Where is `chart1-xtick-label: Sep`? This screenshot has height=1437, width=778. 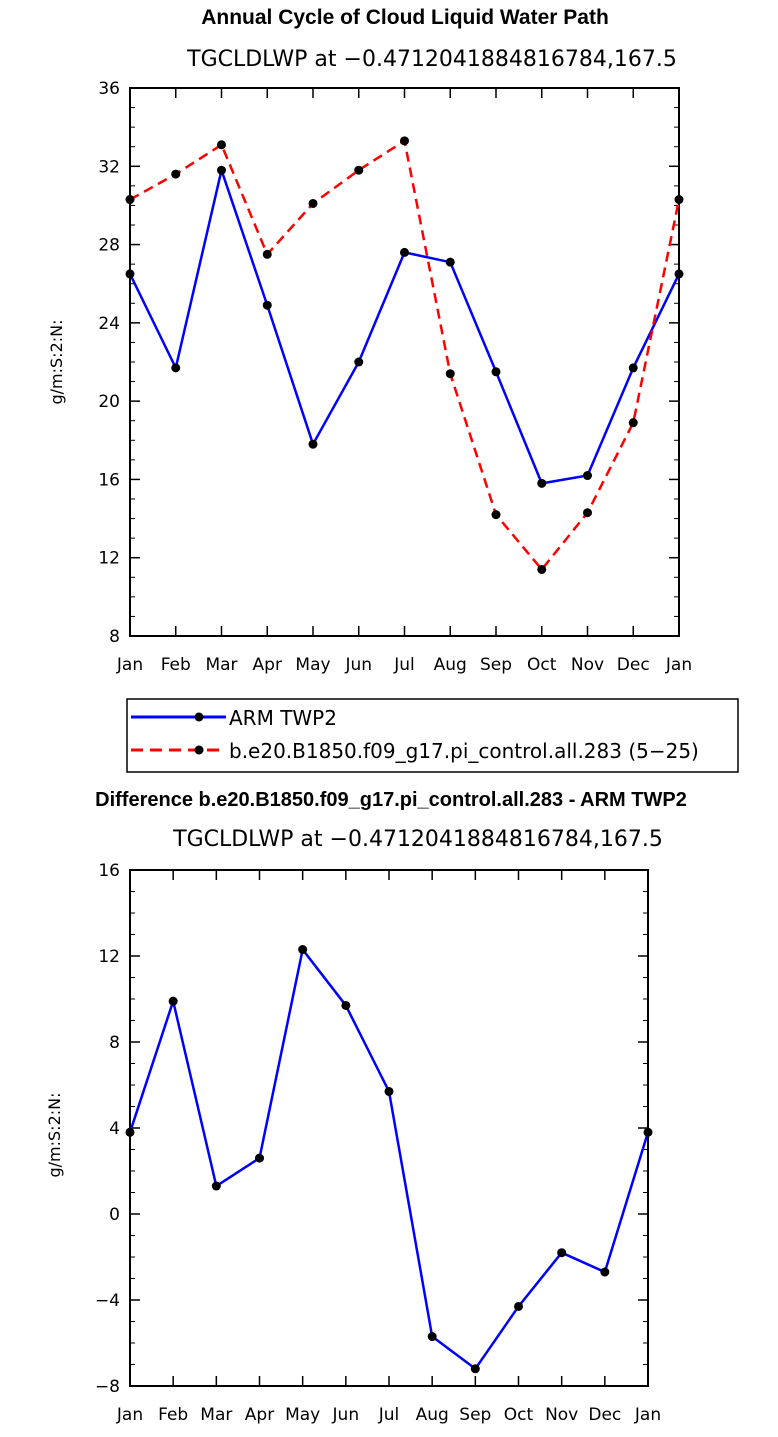
chart1-xtick-label: Sep is located at coordinates (496, 665).